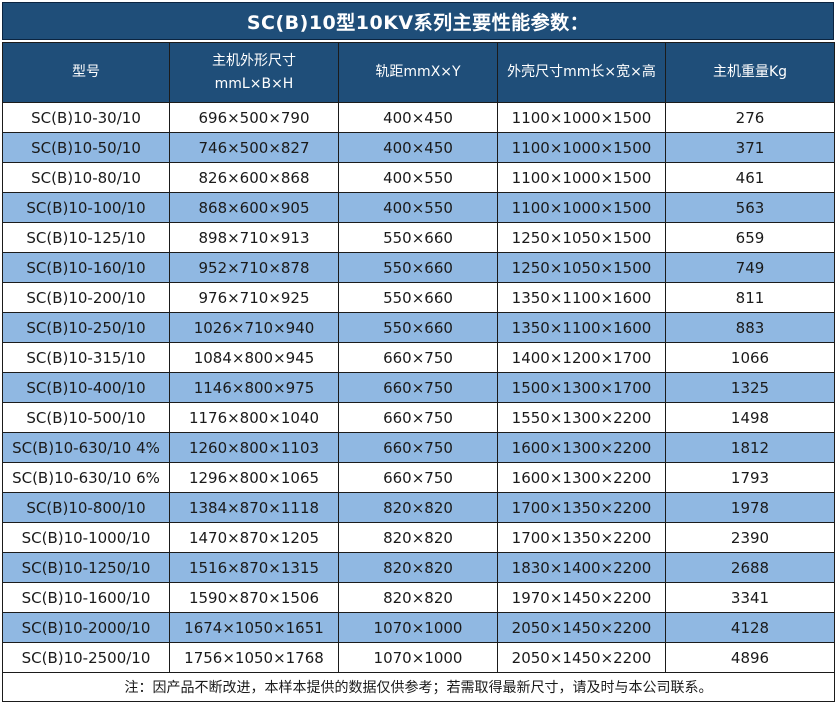 This screenshot has height=705, width=836. What do you see at coordinates (750, 417) in the screenshot?
I see `weight-cell: 1498` at bounding box center [750, 417].